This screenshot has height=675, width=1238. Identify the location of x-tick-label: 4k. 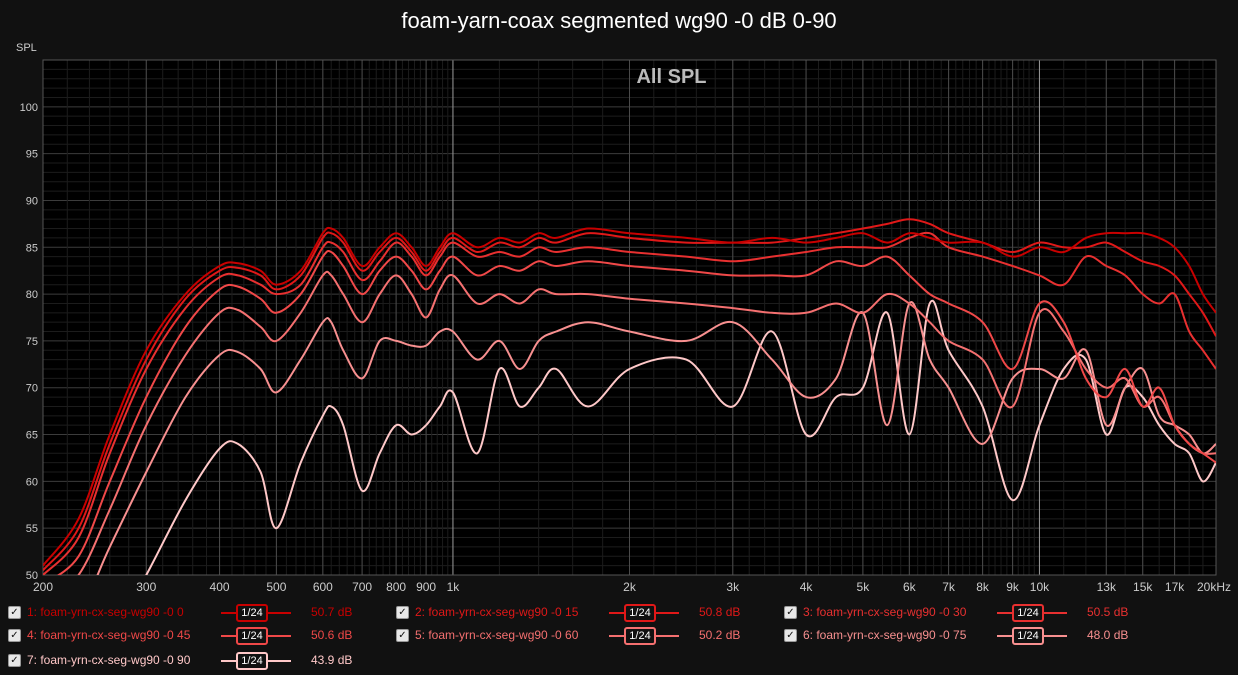
(807, 587).